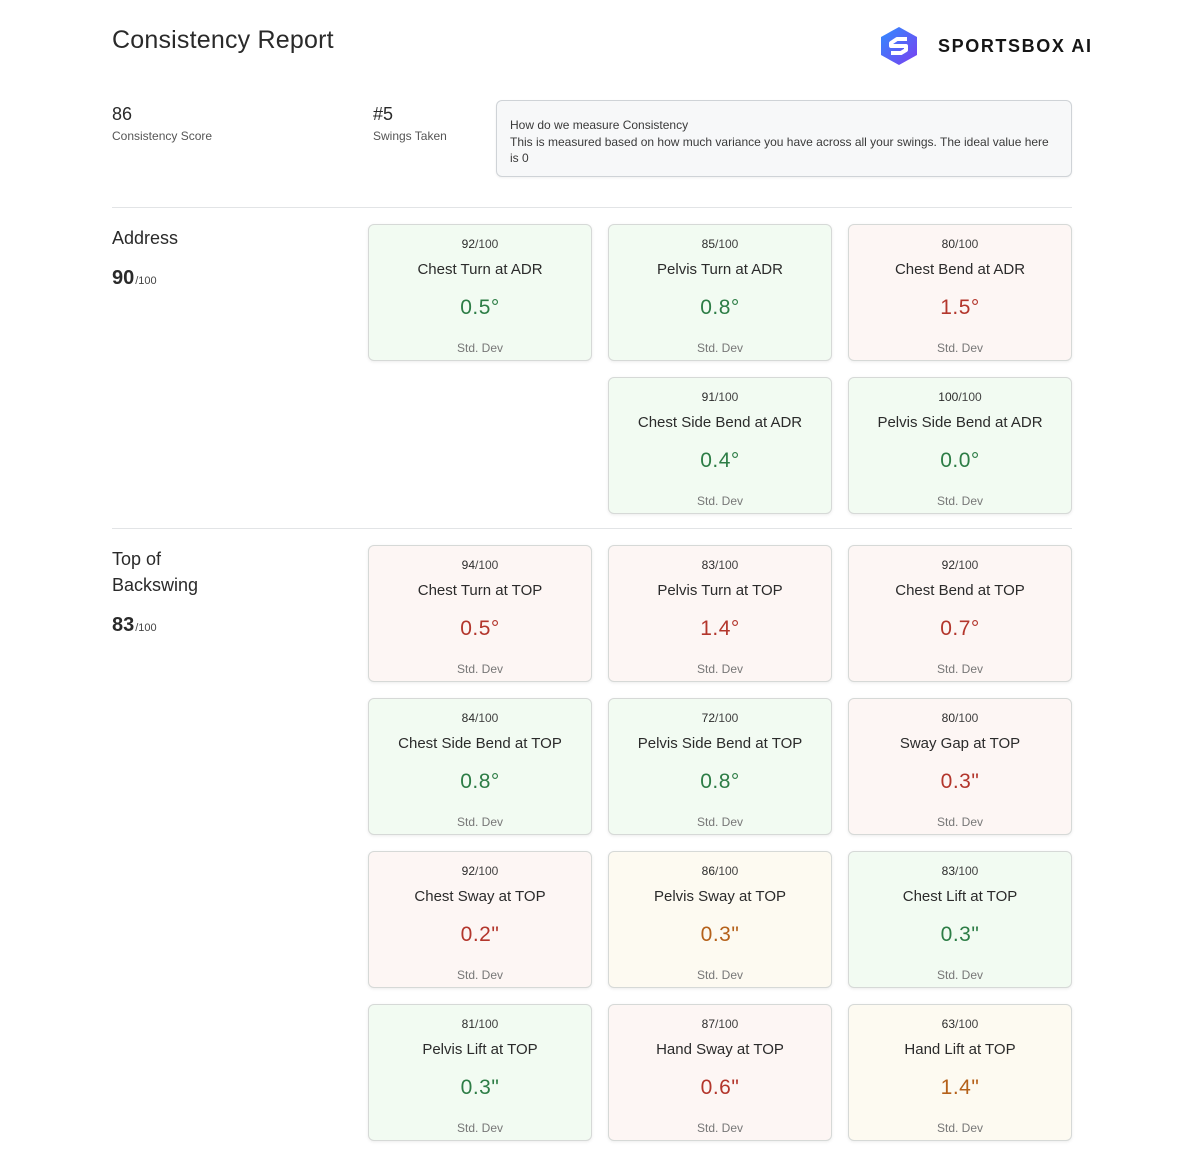  What do you see at coordinates (960, 1049) in the screenshot?
I see `metric-name: Hand Lift at TOP` at bounding box center [960, 1049].